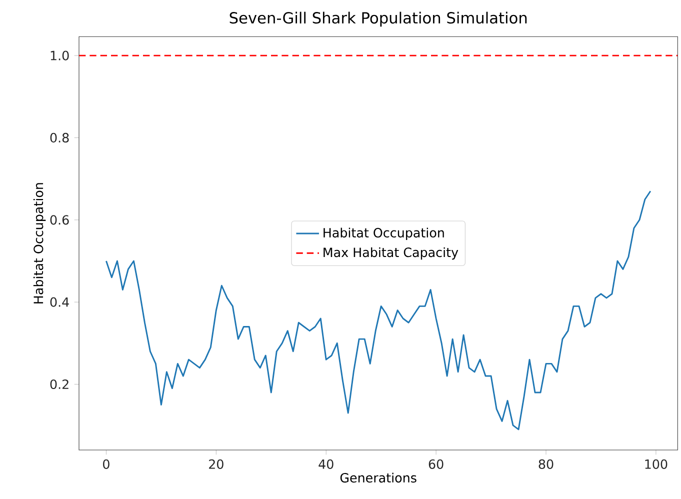  I want to click on x-axis-title: Generations, so click(378, 477).